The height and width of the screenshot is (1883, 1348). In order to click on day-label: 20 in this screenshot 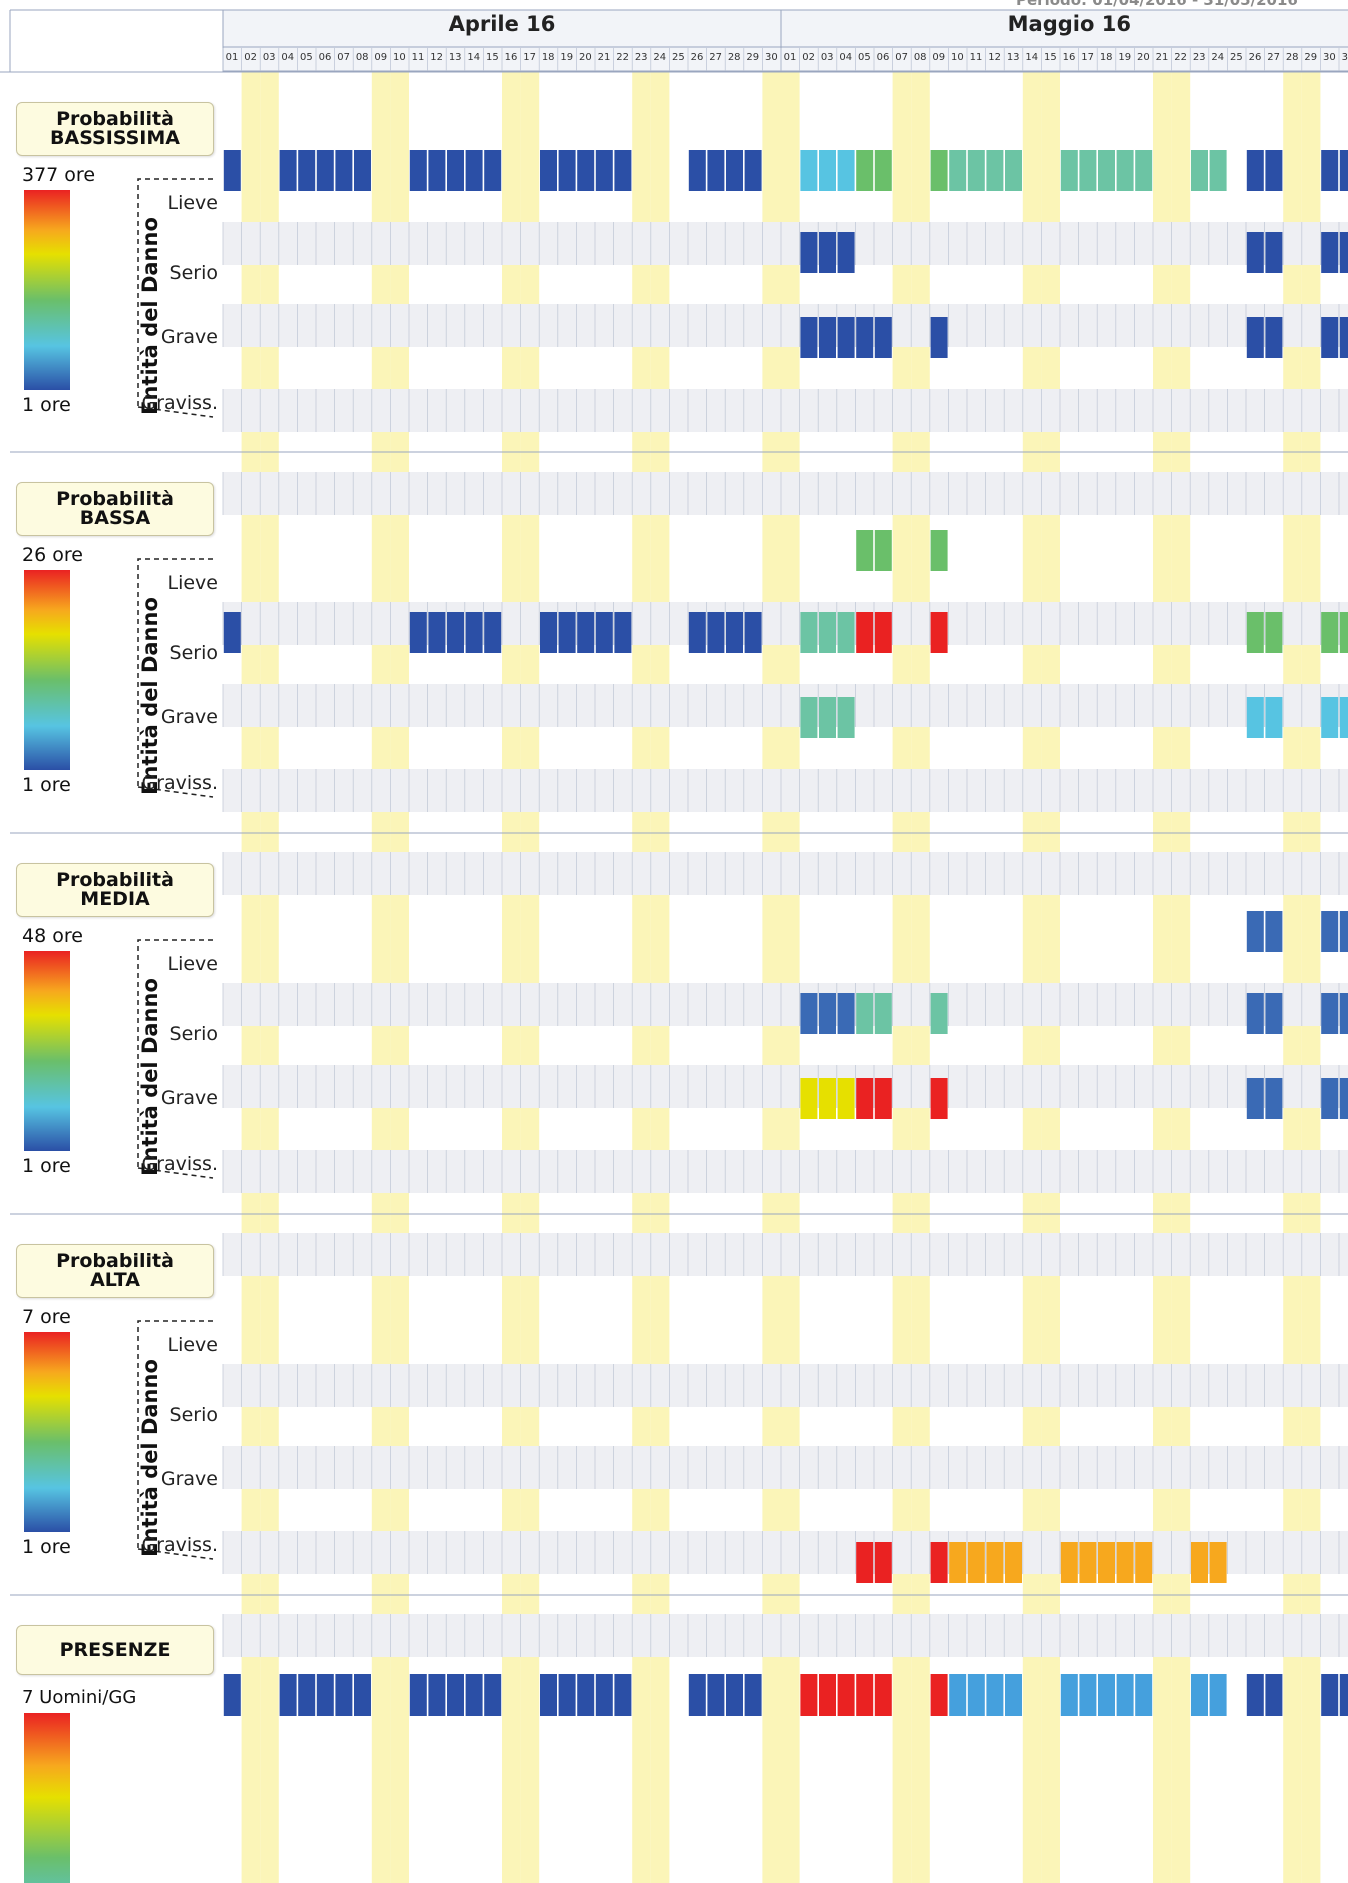, I will do `click(1143, 57)`.